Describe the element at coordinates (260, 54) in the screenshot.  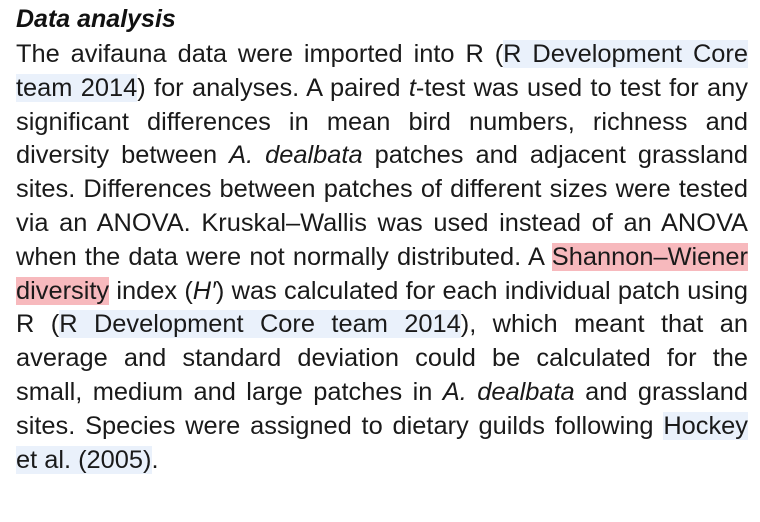
I see `text-run: The avifauna data were imported into R (` at that location.